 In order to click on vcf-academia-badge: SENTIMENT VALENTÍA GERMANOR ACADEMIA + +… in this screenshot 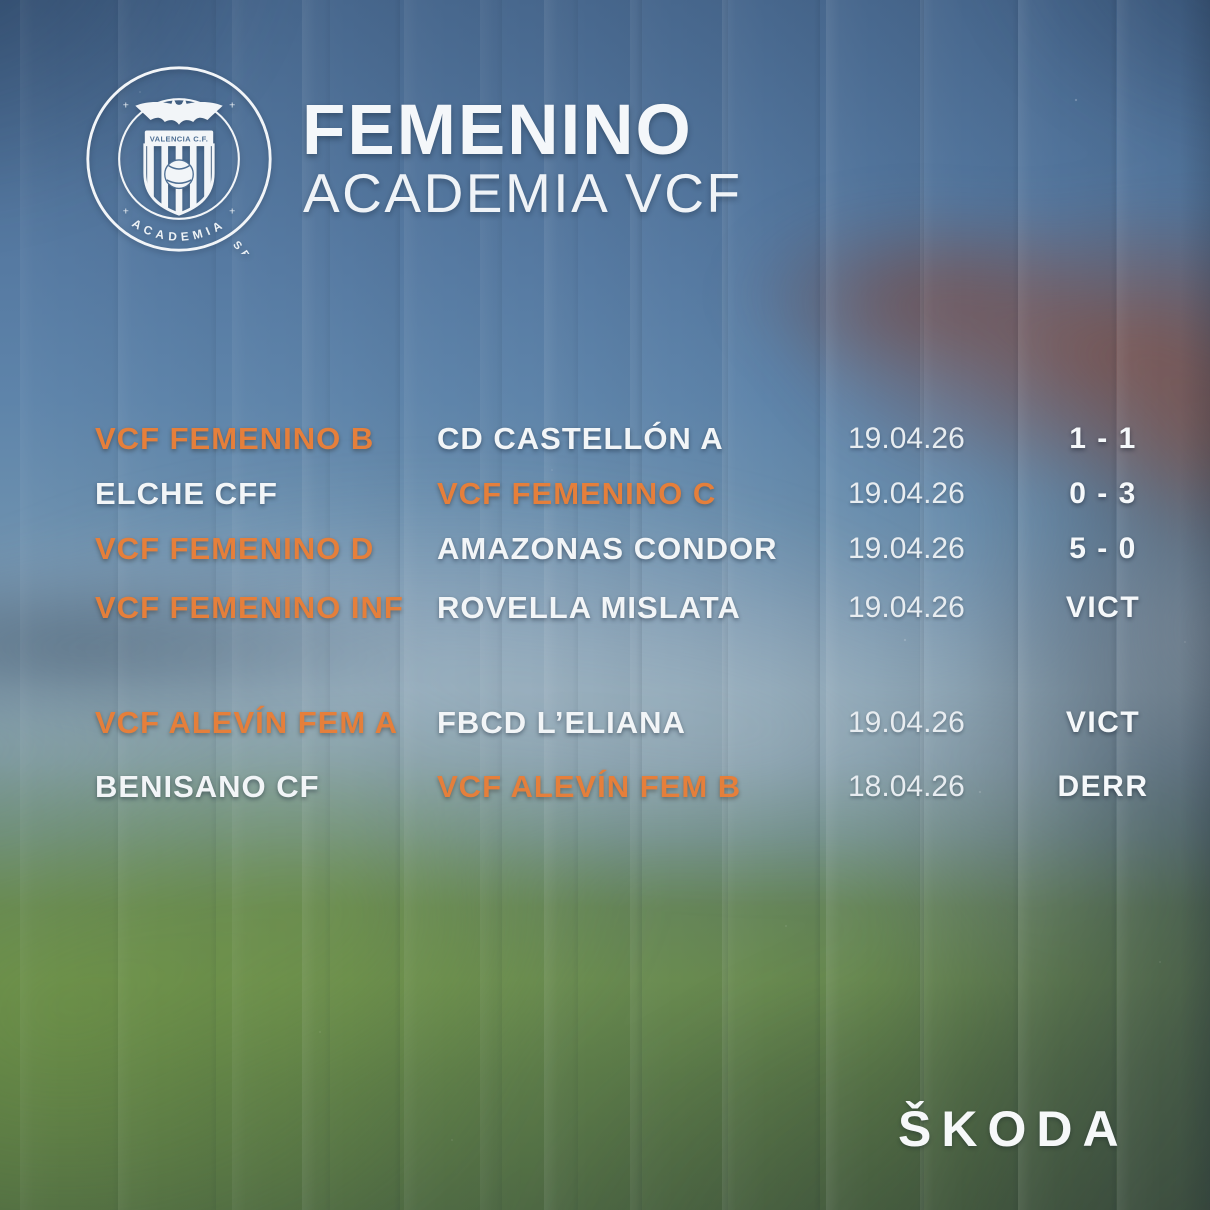, I will do `click(179, 160)`.